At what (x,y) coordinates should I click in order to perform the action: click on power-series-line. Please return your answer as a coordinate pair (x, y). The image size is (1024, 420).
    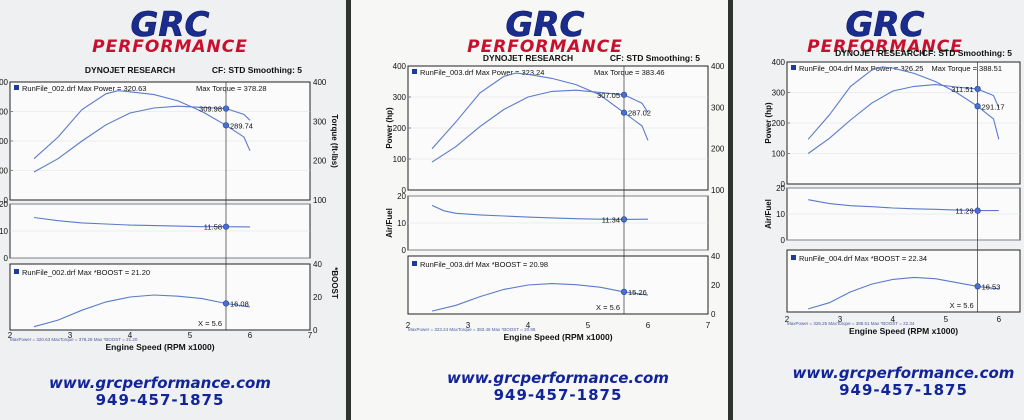
    Looking at the image, I should click on (540, 126).